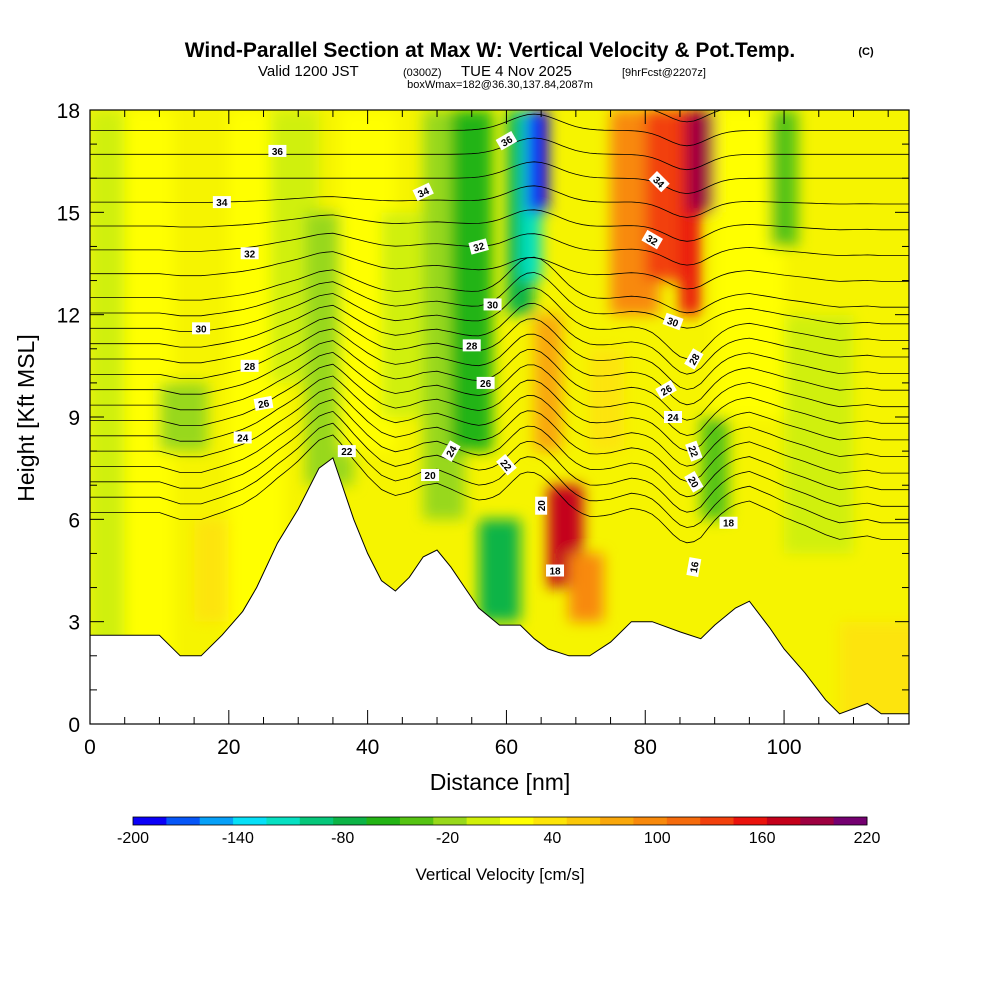 The height and width of the screenshot is (1000, 1000). Describe the element at coordinates (657, 838) in the screenshot. I see `colorbar-tick-label: 100` at that location.